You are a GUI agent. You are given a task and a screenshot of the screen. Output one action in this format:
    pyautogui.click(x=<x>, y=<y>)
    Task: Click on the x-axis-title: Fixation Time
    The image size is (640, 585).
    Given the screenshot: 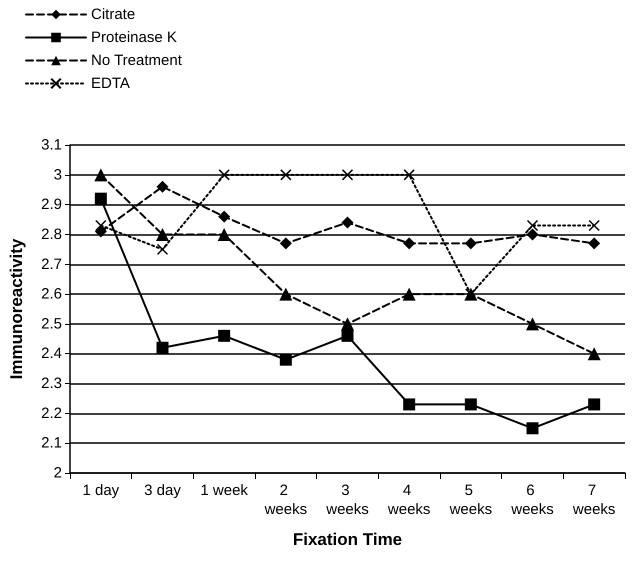 What is the action you would take?
    pyautogui.click(x=347, y=539)
    